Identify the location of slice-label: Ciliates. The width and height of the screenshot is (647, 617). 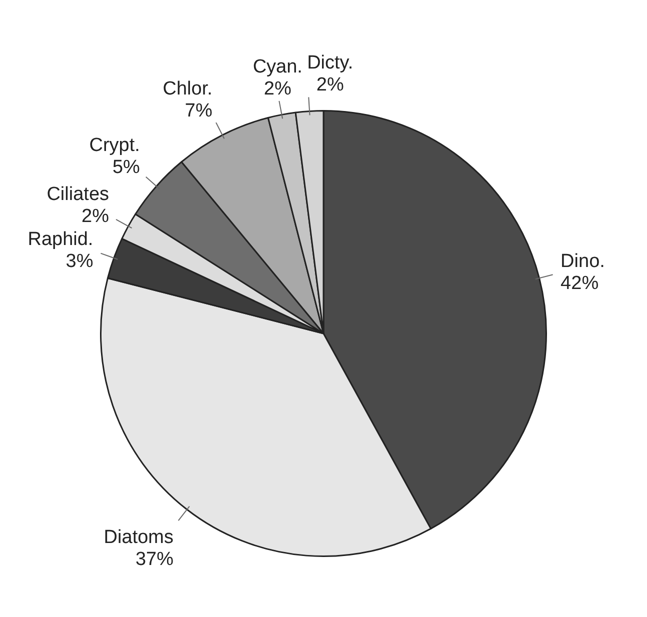
(78, 194).